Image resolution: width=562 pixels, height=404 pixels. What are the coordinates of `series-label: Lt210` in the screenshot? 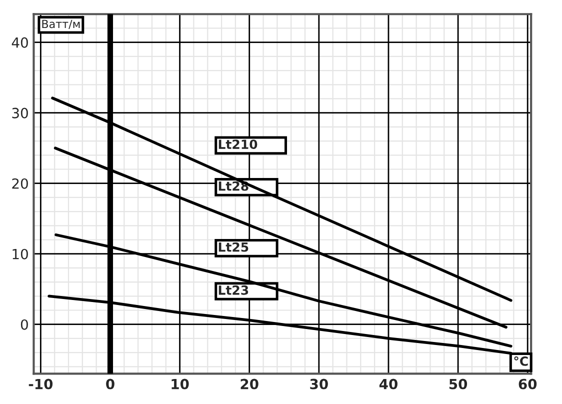 It's located at (238, 145).